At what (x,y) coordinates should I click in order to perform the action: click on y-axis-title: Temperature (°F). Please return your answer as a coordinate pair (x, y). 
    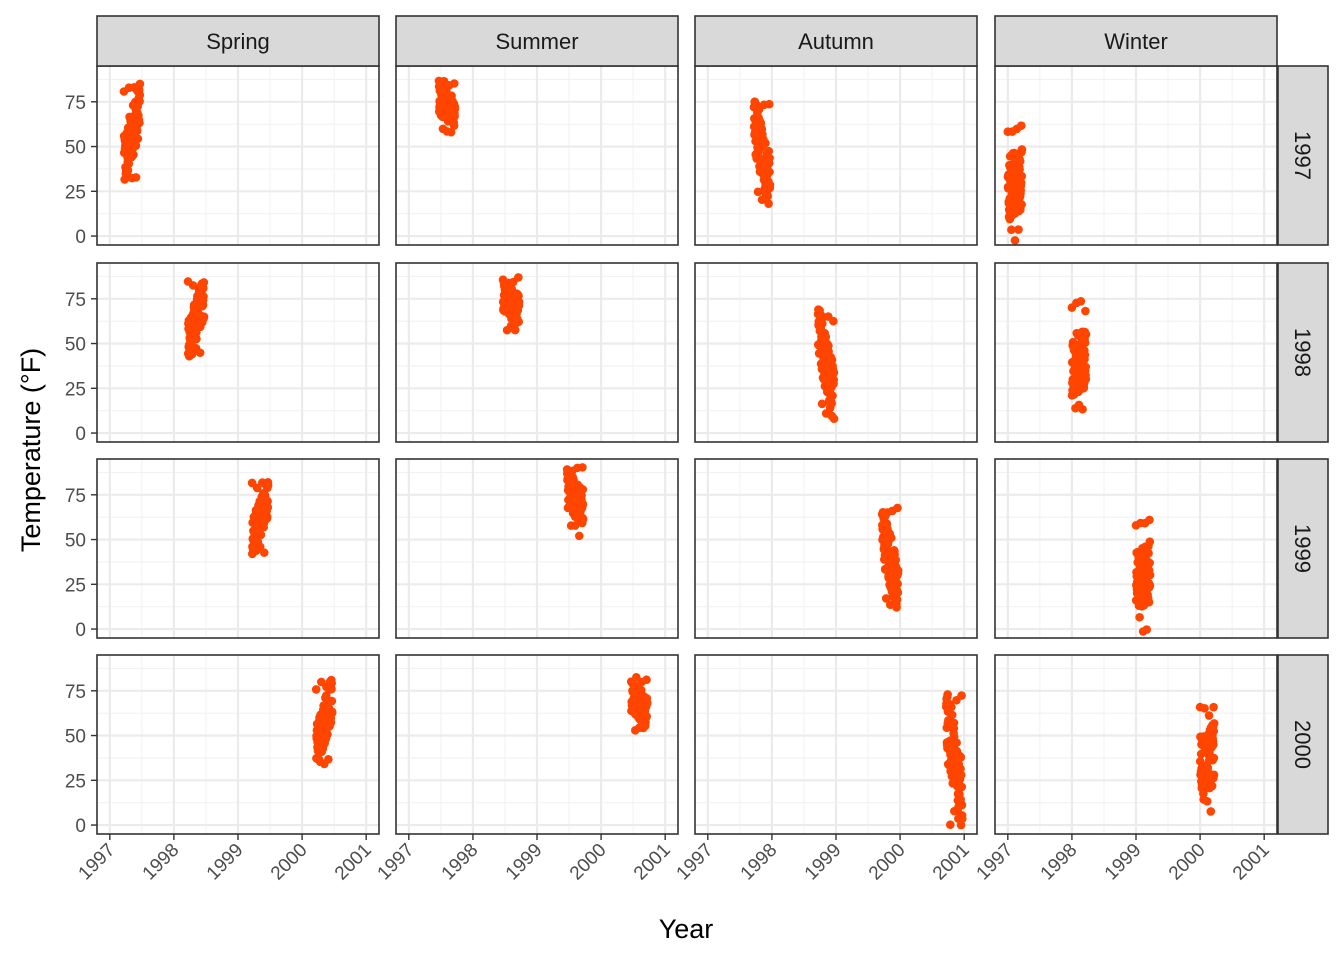
    Looking at the image, I should click on (31, 450).